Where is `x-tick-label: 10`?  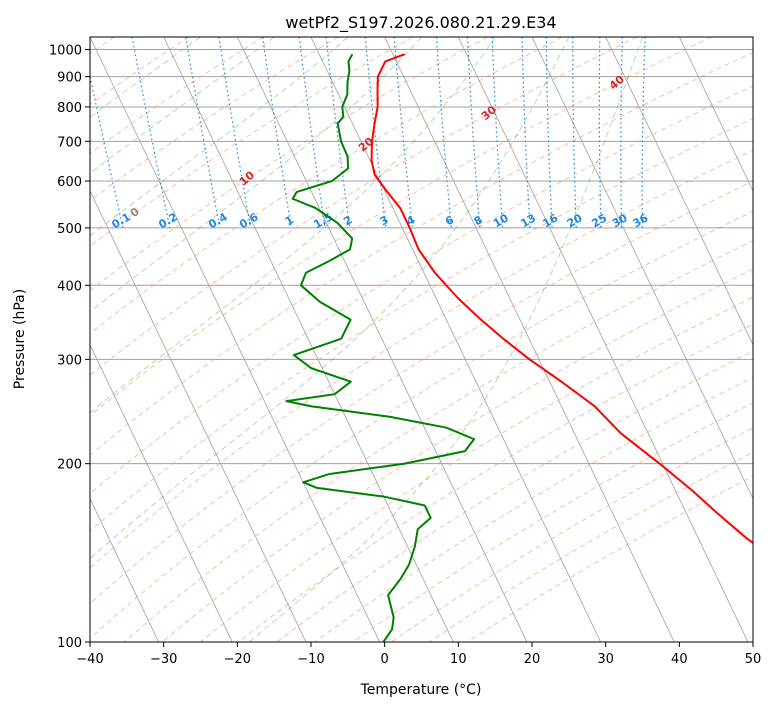 x-tick-label: 10 is located at coordinates (458, 659).